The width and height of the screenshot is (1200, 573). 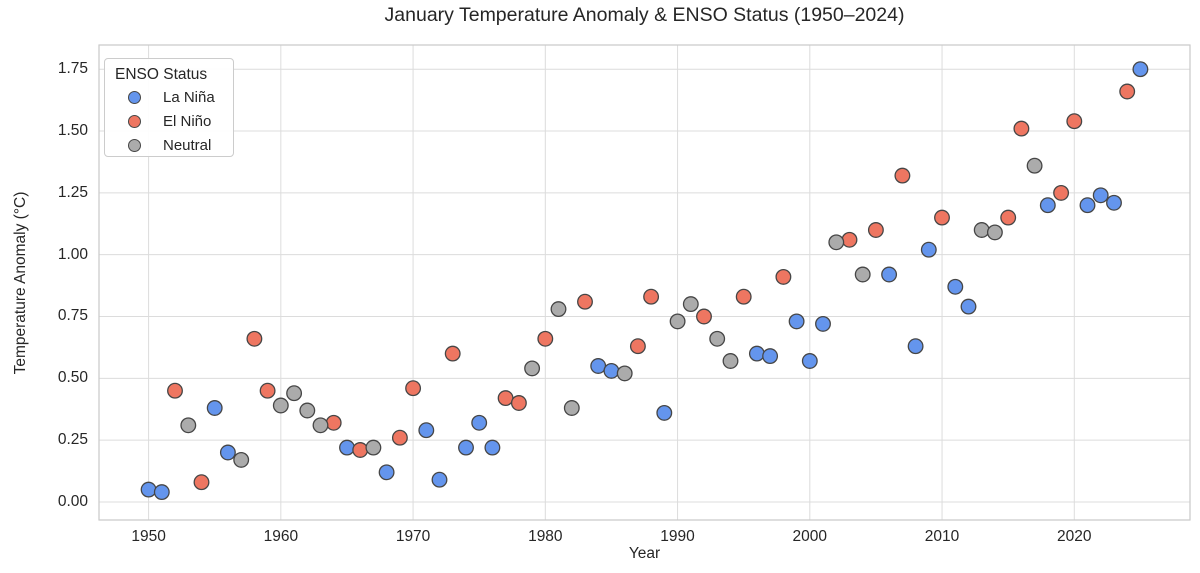 What do you see at coordinates (902, 175) in the screenshot?
I see `data-point-2007` at bounding box center [902, 175].